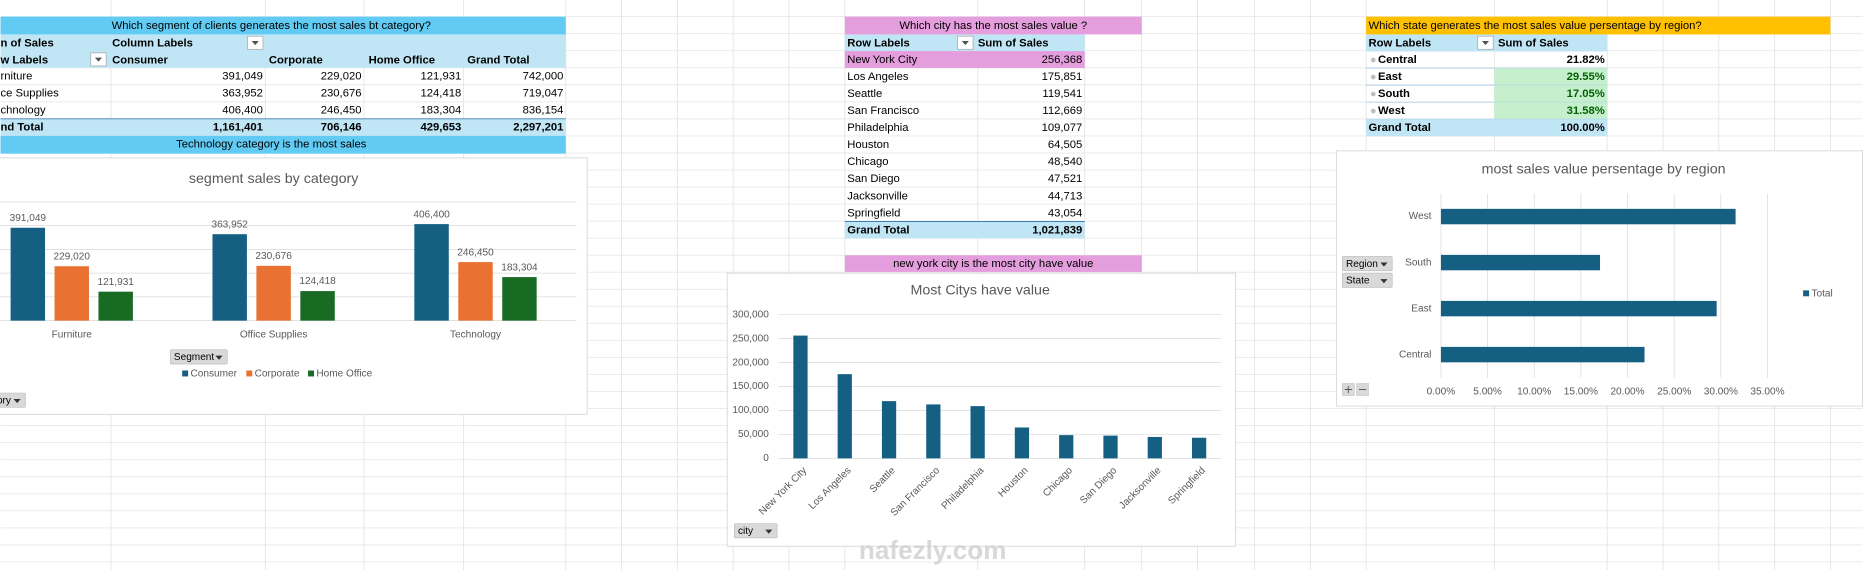 The image size is (1863, 570). Describe the element at coordinates (6, 400) in the screenshot. I see `filter-button-label: ory` at that location.